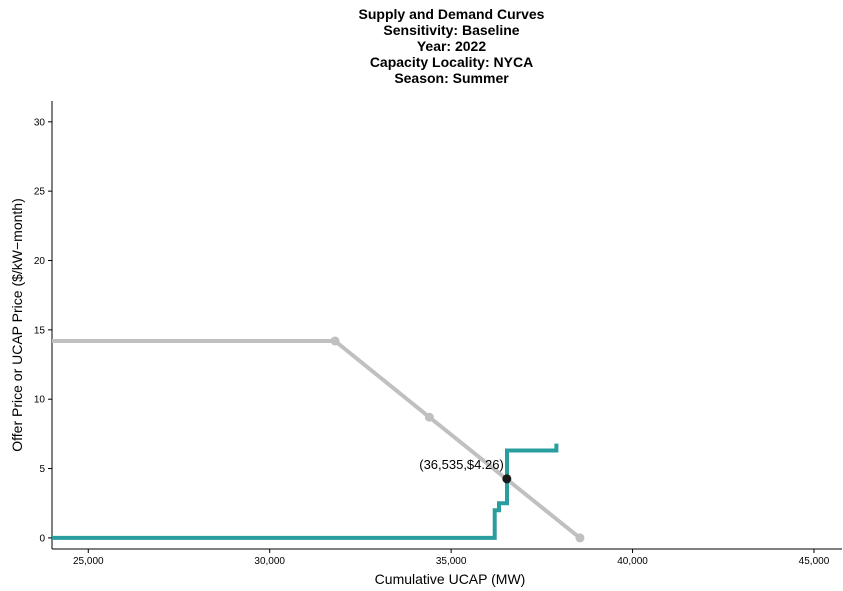 The image size is (843, 591). I want to click on labels-layer: (36,535,$4.26), so click(461, 464).